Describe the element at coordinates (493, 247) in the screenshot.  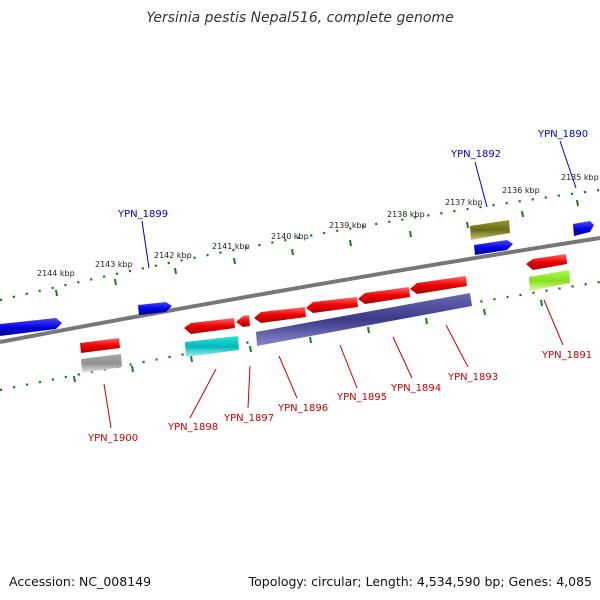
I see `gene-arrow-ypn-1892-forward` at that location.